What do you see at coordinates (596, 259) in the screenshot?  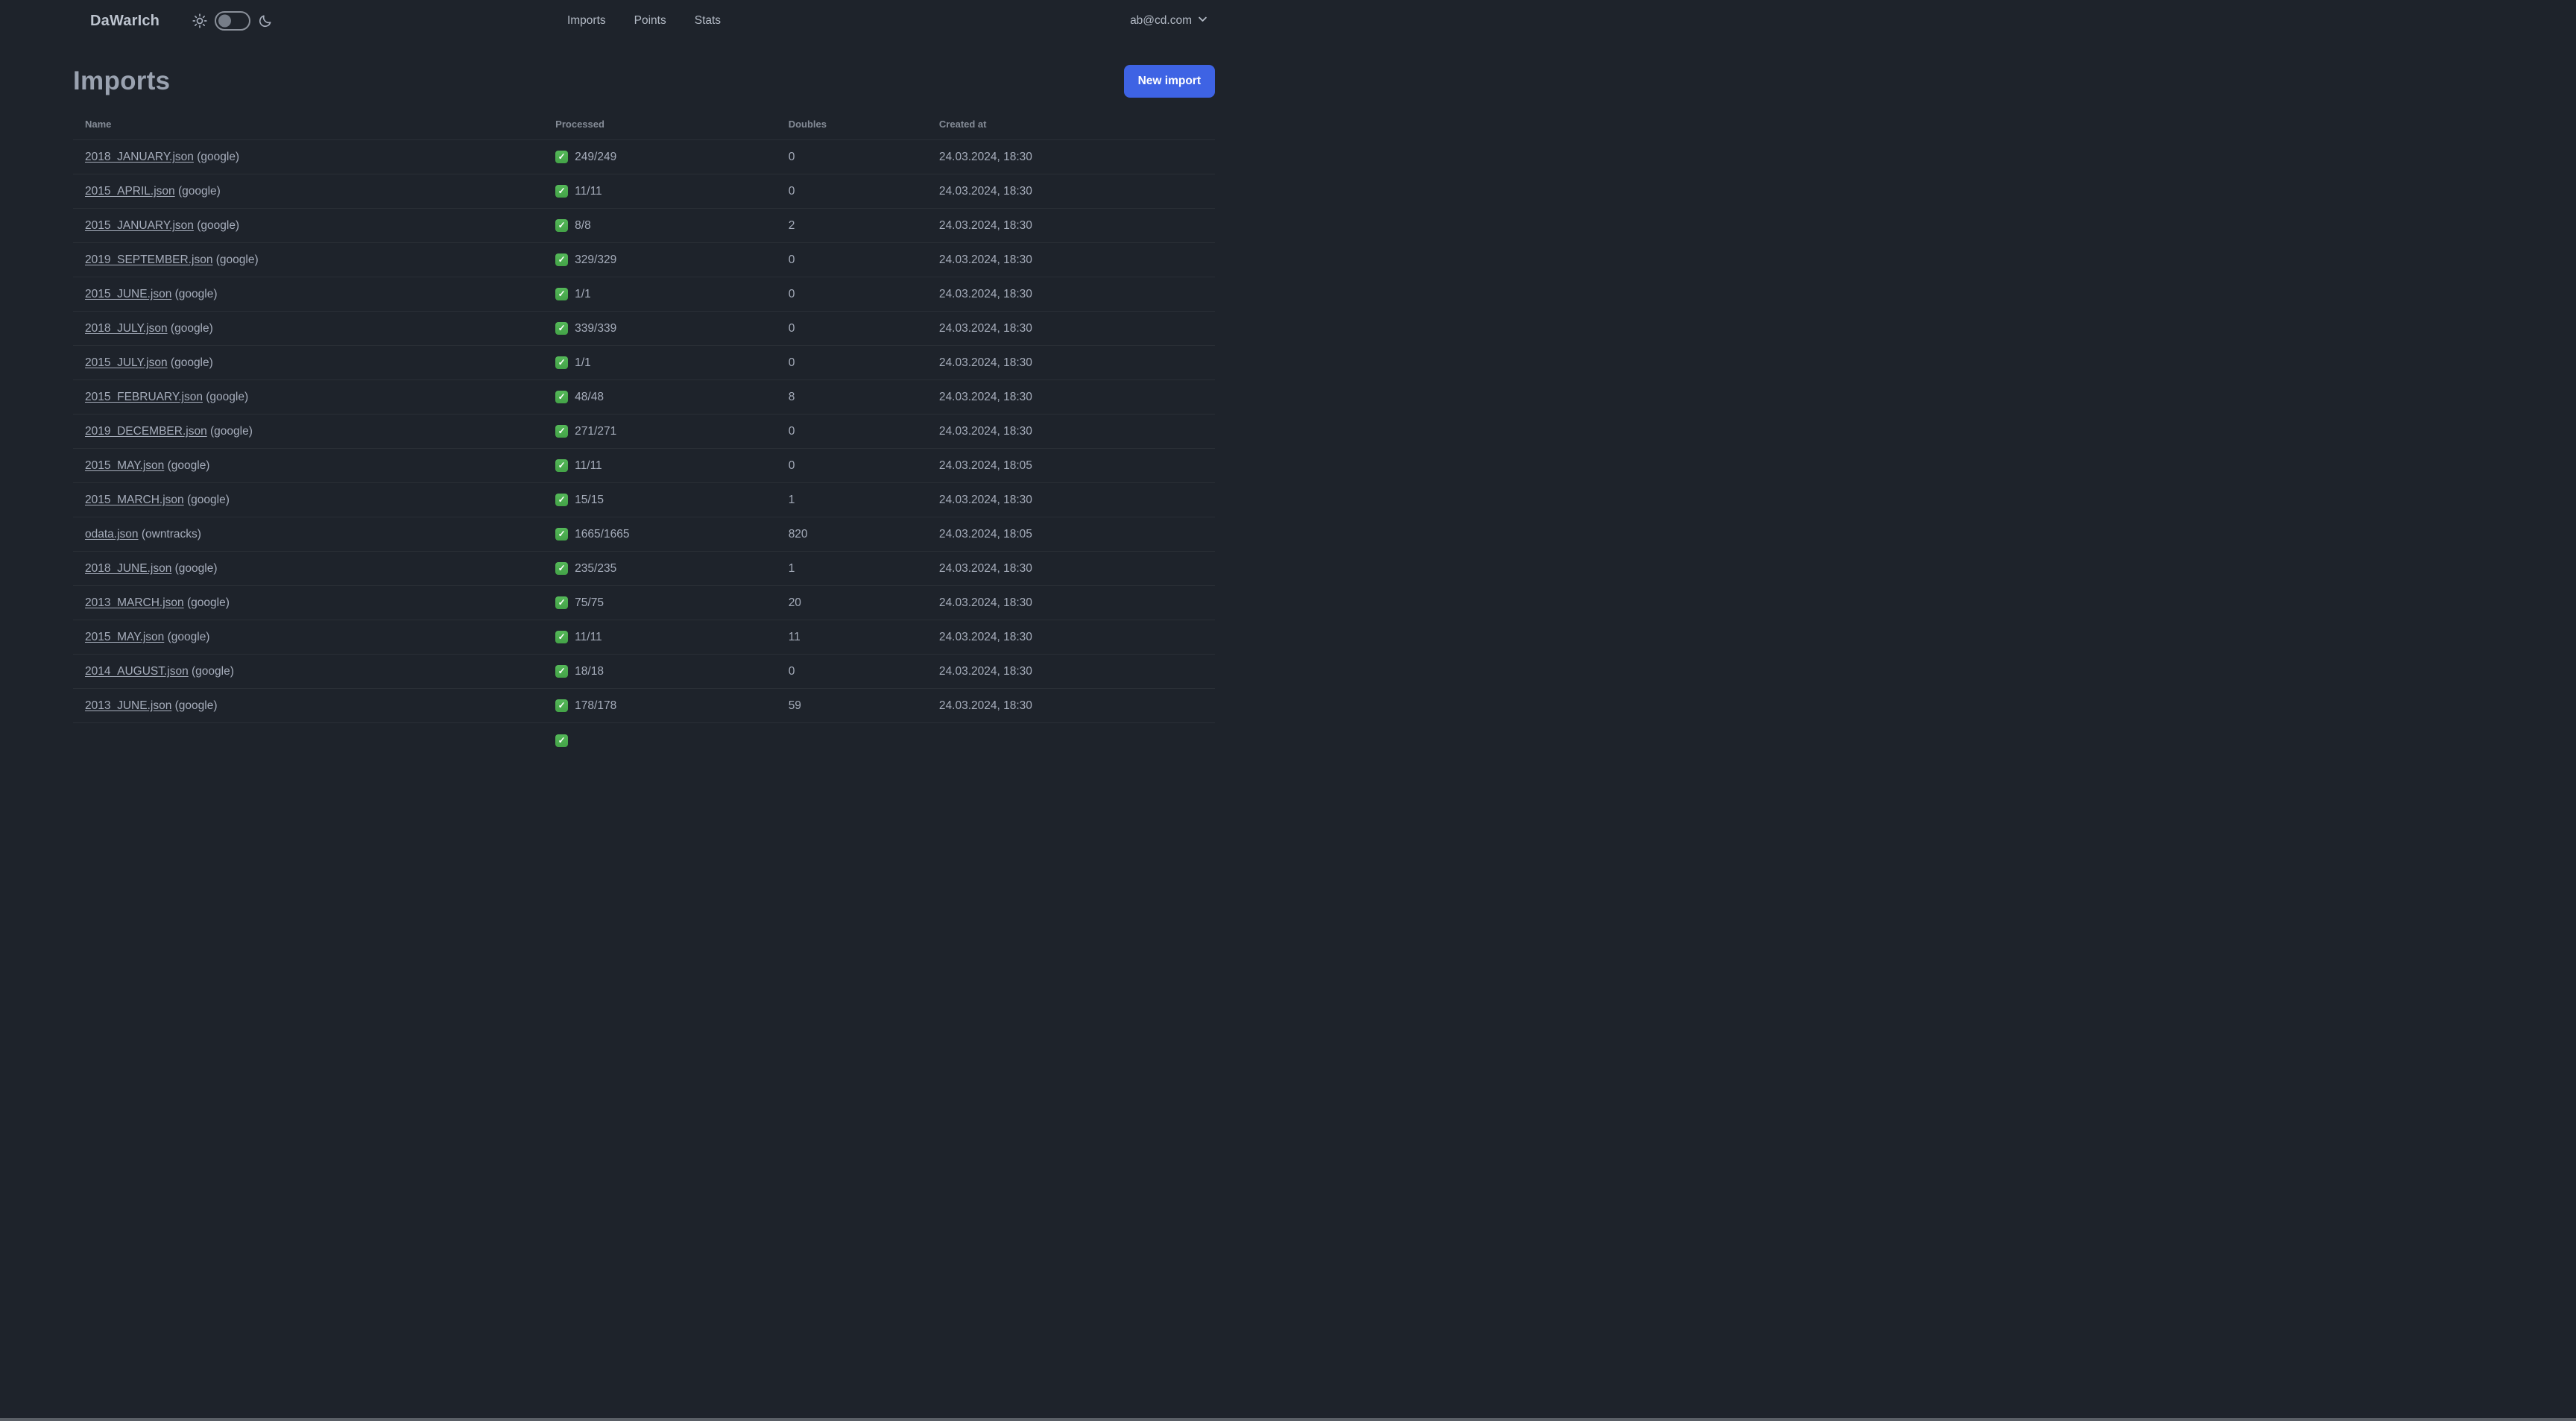 I see `processed-count: 329/329` at bounding box center [596, 259].